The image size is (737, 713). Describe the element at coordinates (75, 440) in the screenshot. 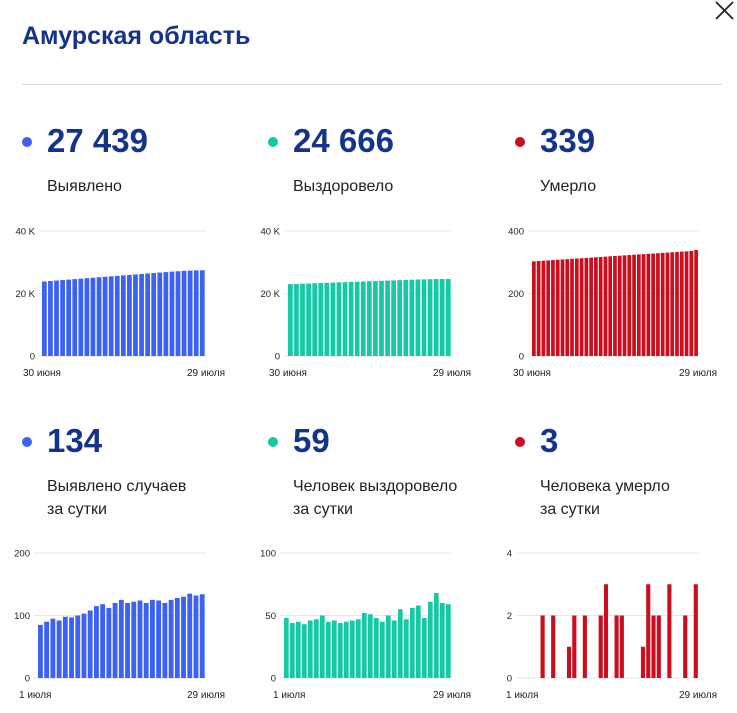

I see `stat-value: 134` at that location.